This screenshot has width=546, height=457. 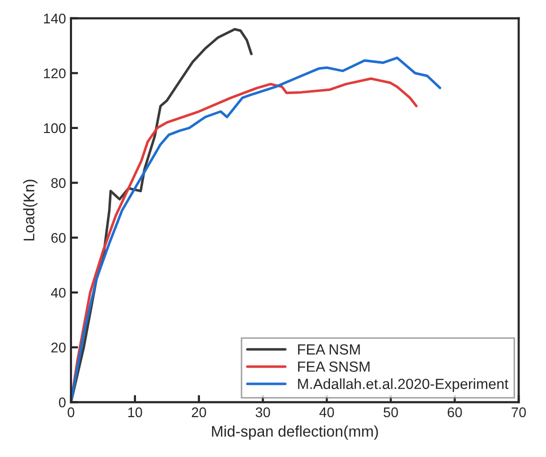 What do you see at coordinates (55, 73) in the screenshot?
I see `y-tick-label: 120` at bounding box center [55, 73].